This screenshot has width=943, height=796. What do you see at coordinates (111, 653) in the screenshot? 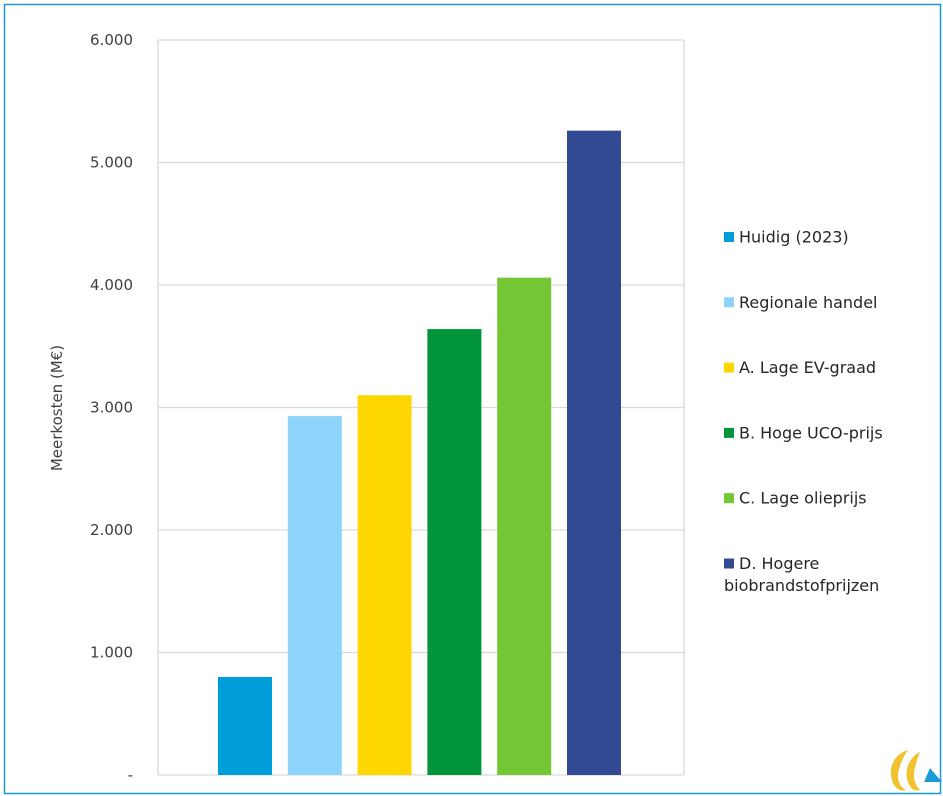
I see `y-tick-label: 1.000` at bounding box center [111, 653].